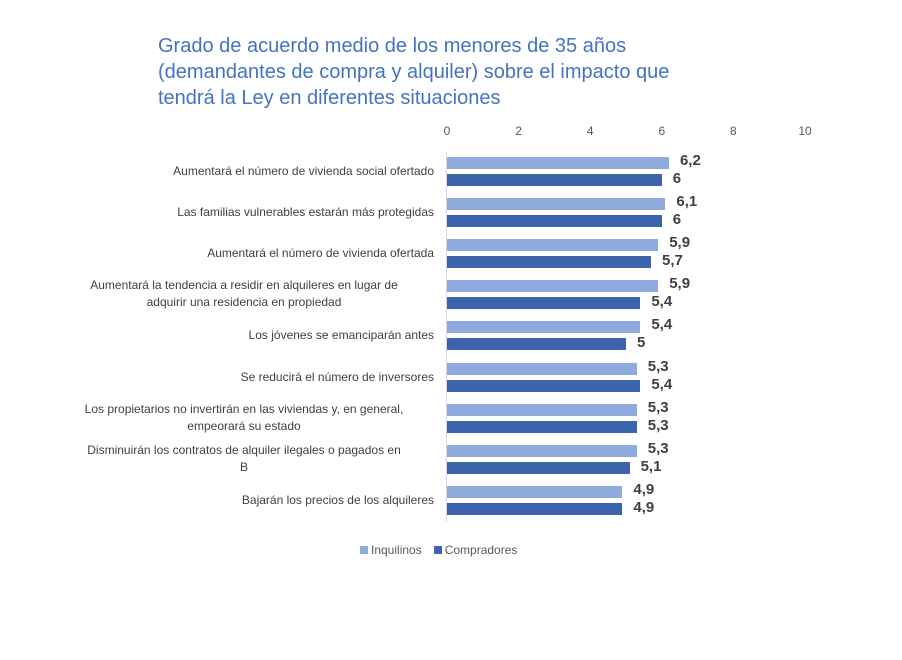  Describe the element at coordinates (244, 335) in the screenshot. I see `category-label: Los jóvenes se emanciparán antes` at that location.